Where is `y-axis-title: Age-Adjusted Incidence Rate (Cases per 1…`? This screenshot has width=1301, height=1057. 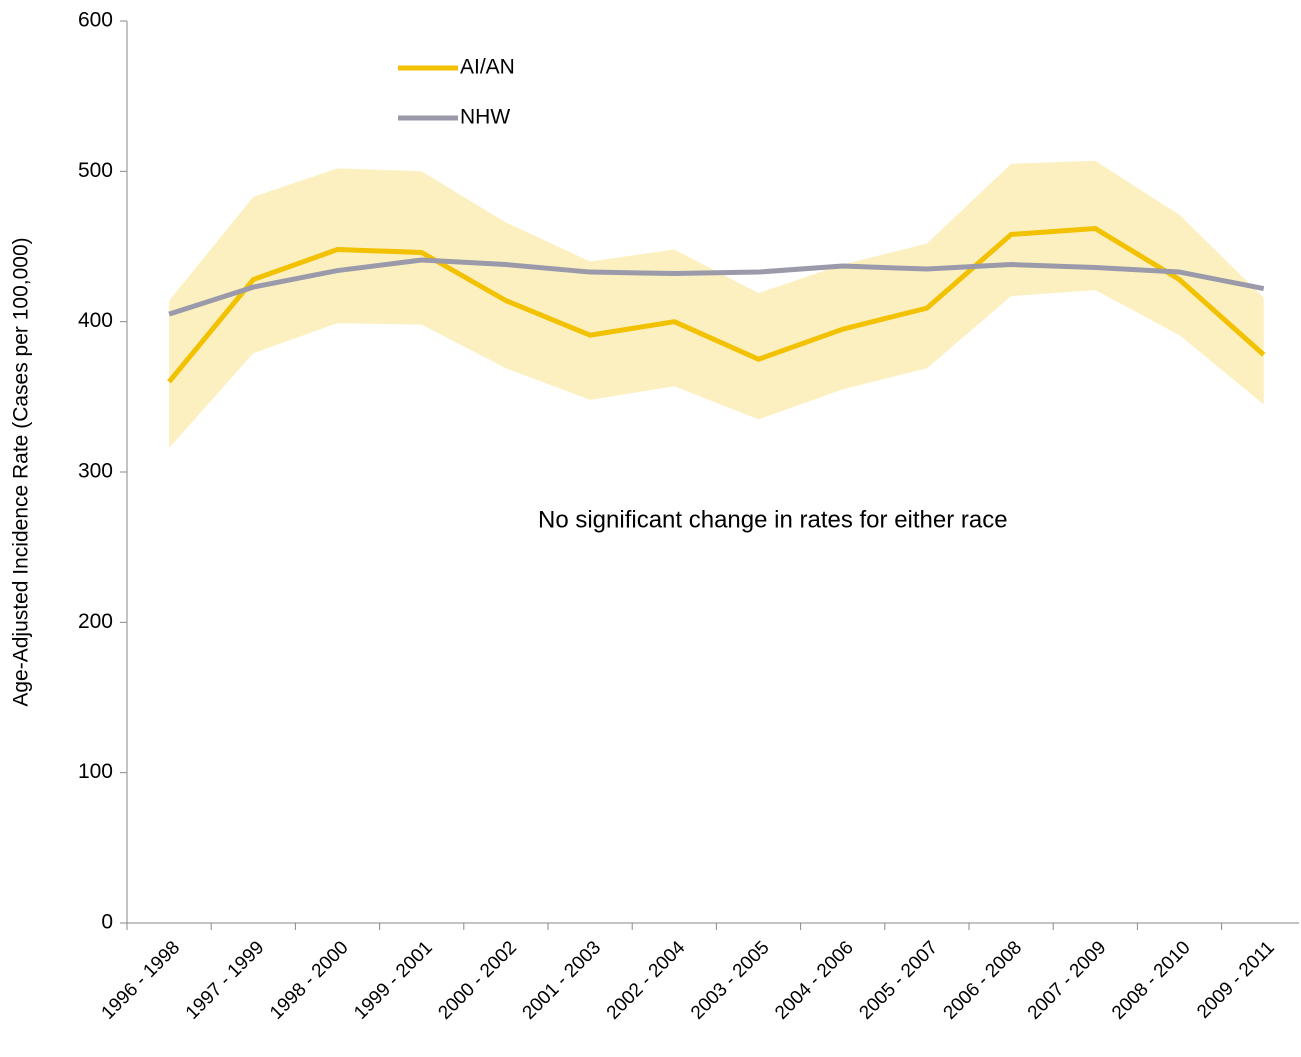
y-axis-title: Age-Adjusted Incidence Rate (Cases per 1… is located at coordinates (21, 471).